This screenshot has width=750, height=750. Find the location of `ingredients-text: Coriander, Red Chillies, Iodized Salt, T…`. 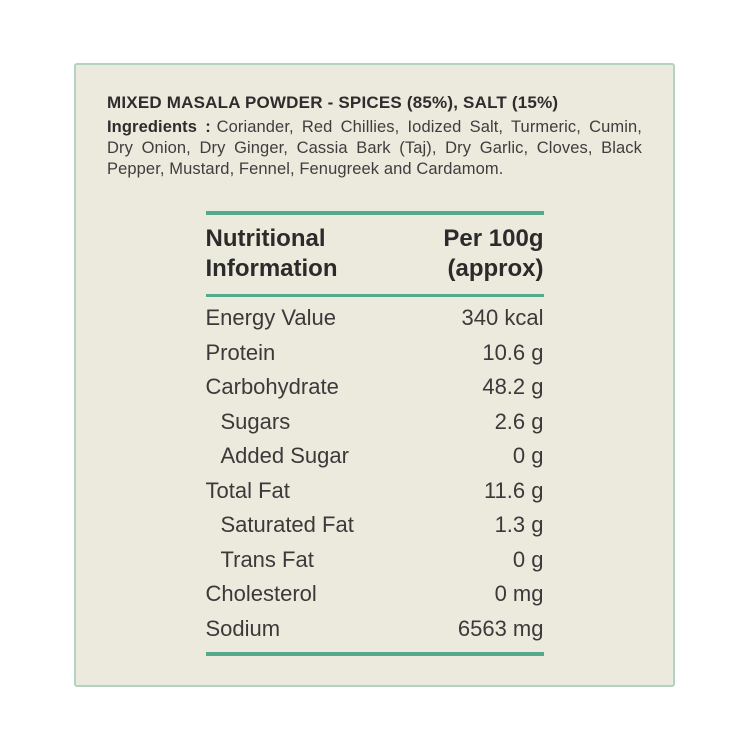

ingredients-text: Coriander, Red Chillies, Iodized Salt, T… is located at coordinates (374, 148).